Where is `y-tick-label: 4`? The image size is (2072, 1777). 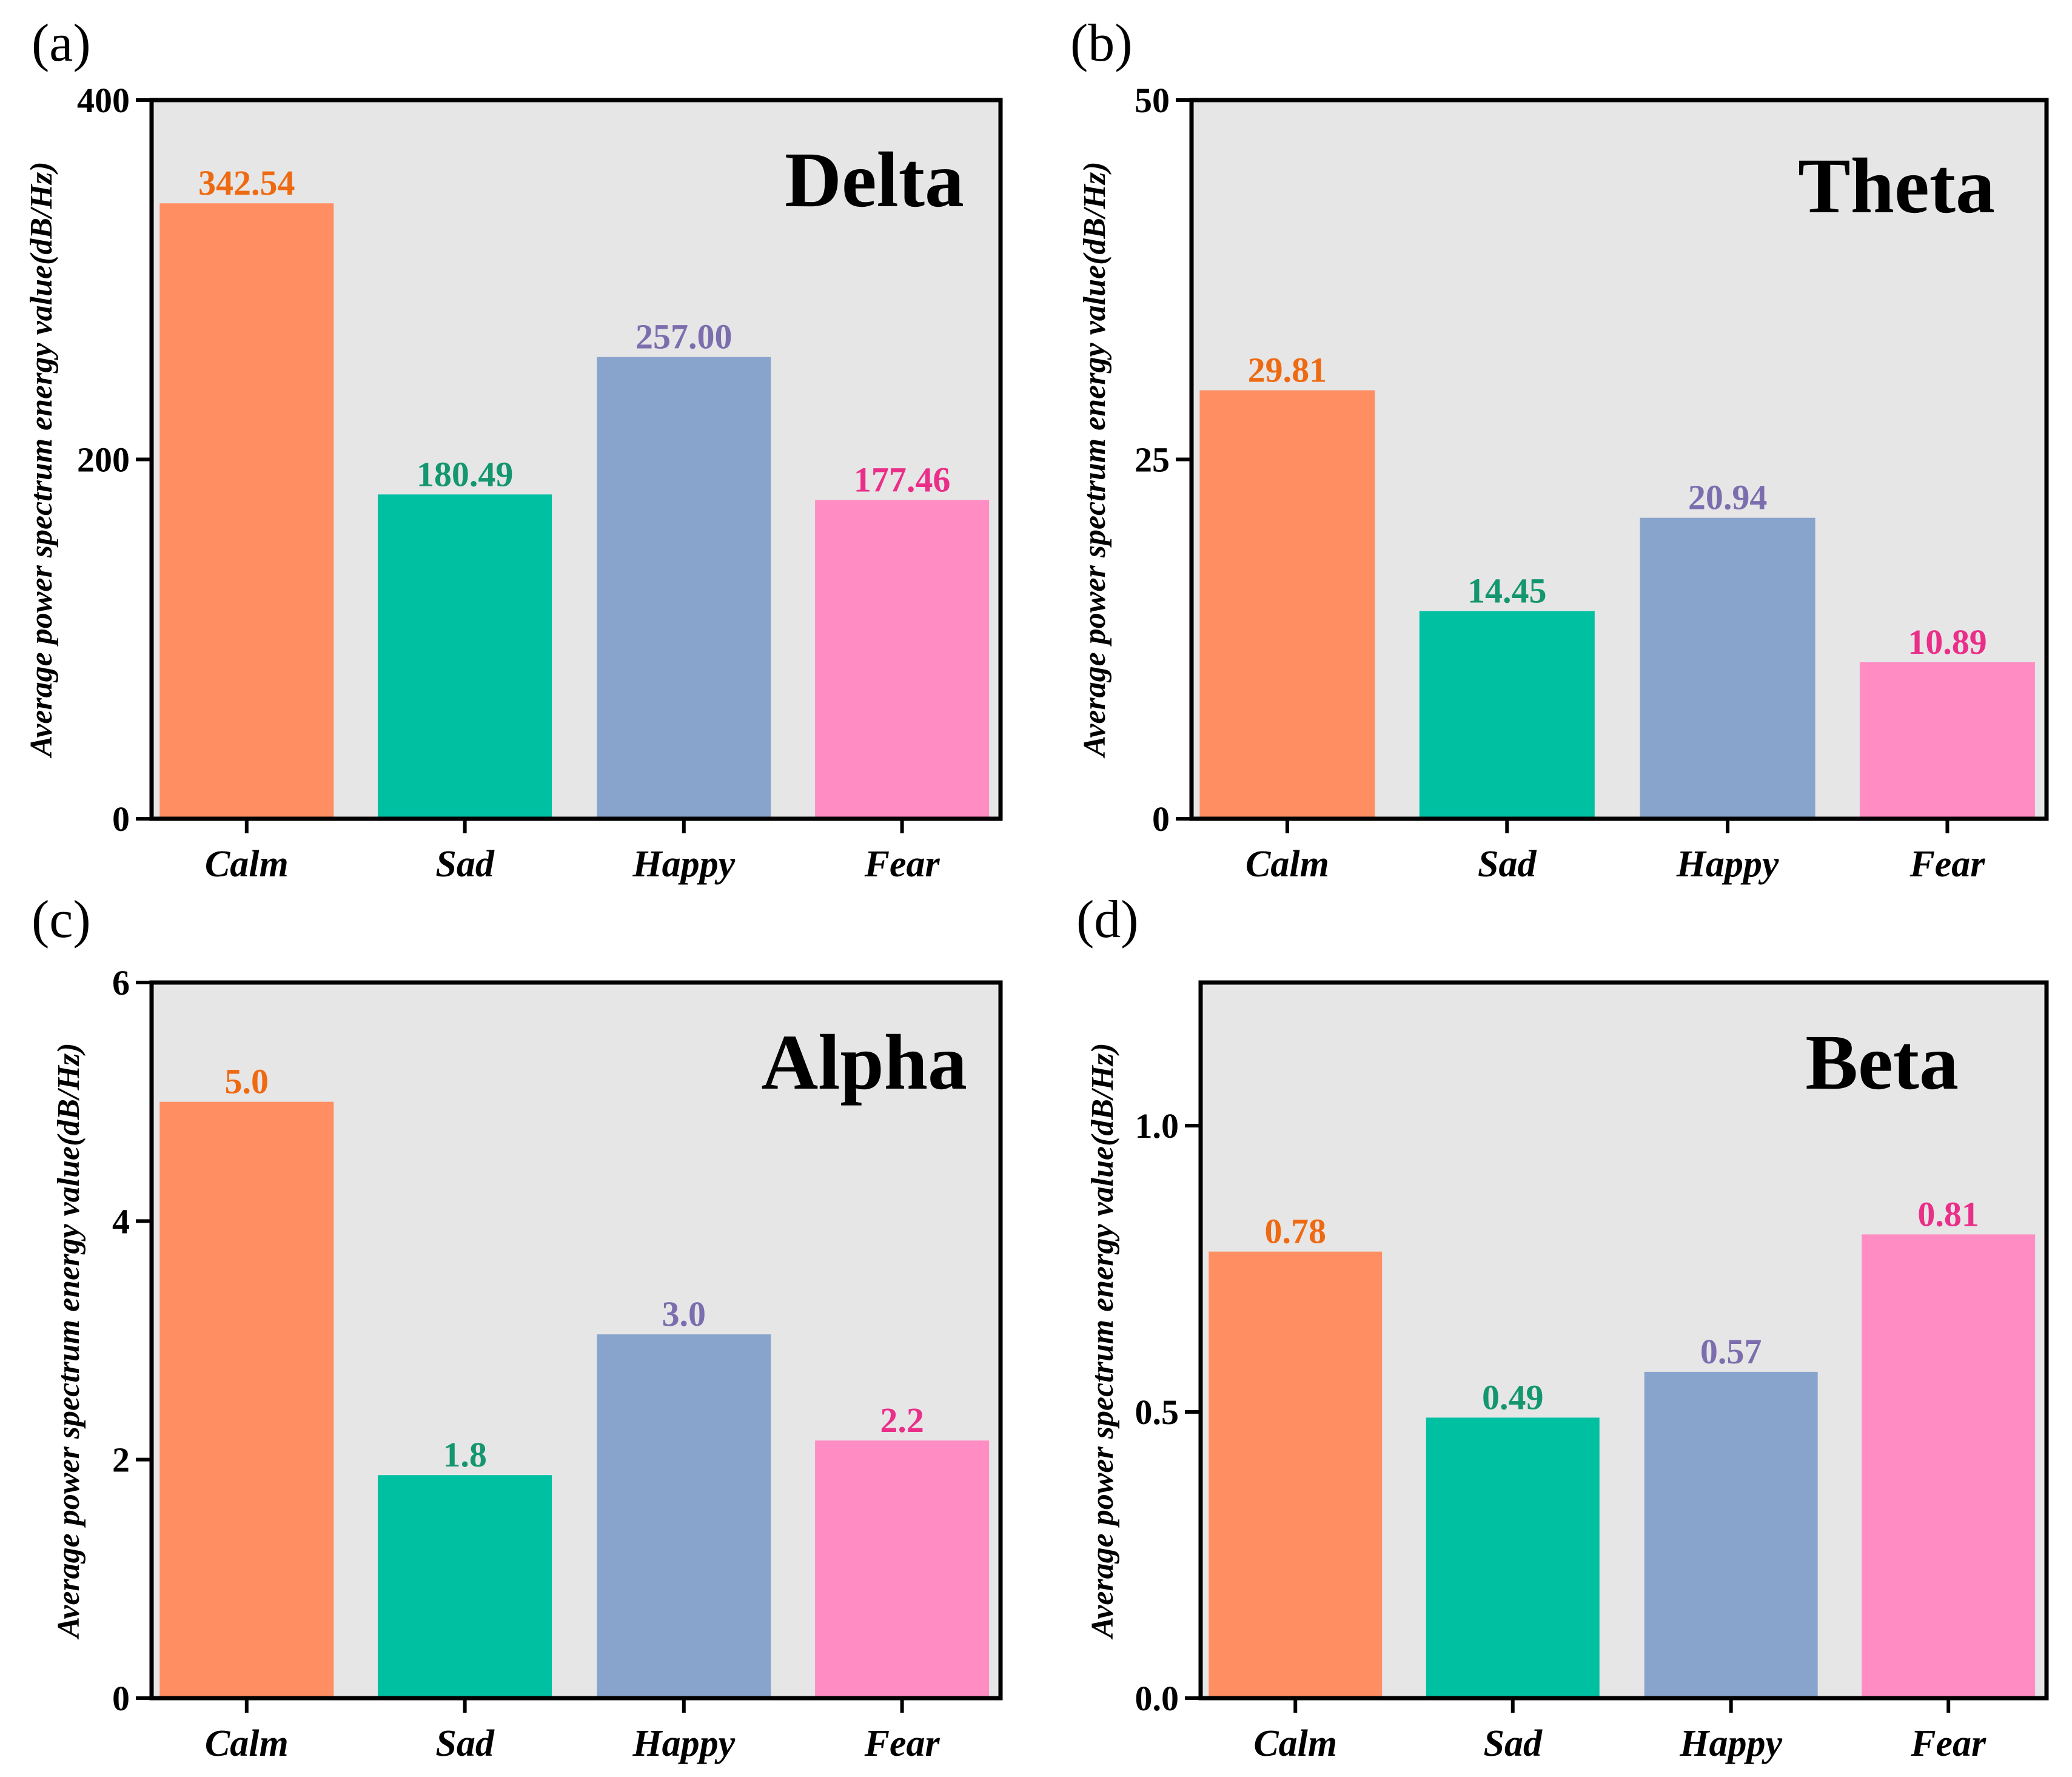 y-tick-label: 4 is located at coordinates (121, 1221).